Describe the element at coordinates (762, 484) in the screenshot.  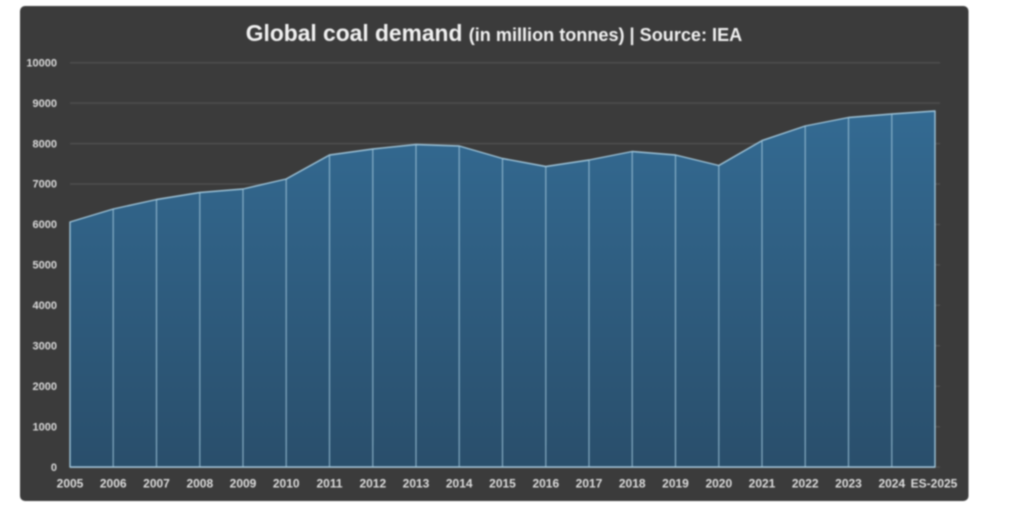
I see `svg-text: 2021` at that location.